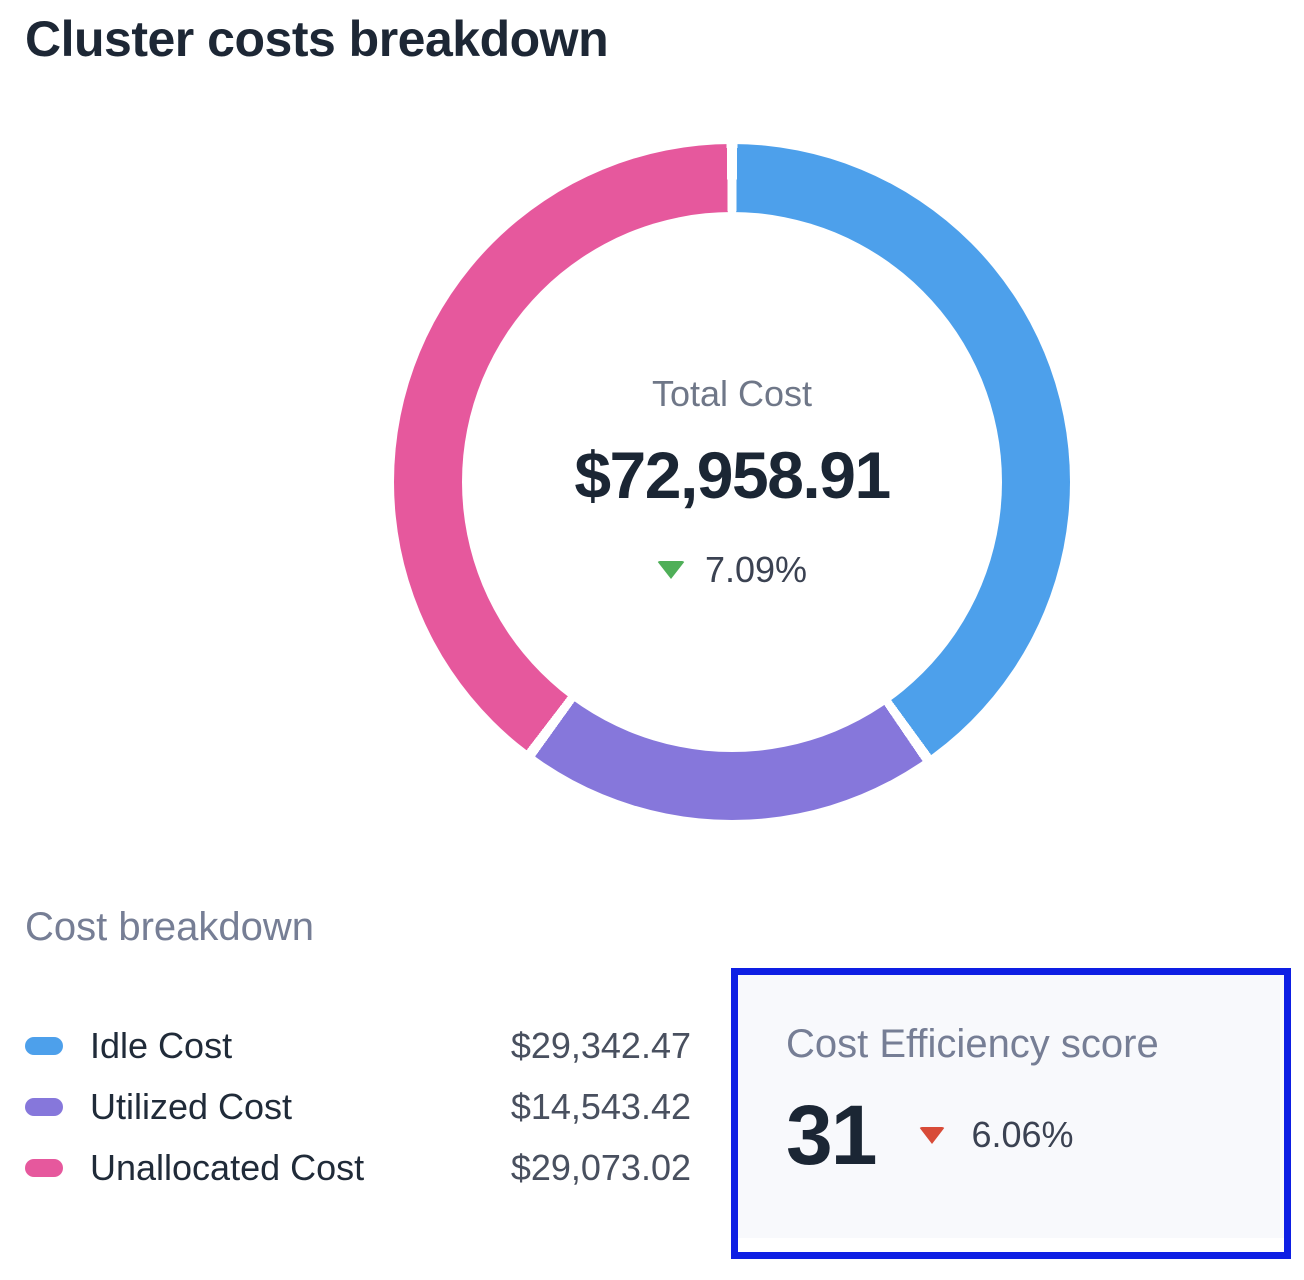 The image size is (1304, 1280). What do you see at coordinates (317, 39) in the screenshot?
I see `page-title: Cluster costs breakdown` at bounding box center [317, 39].